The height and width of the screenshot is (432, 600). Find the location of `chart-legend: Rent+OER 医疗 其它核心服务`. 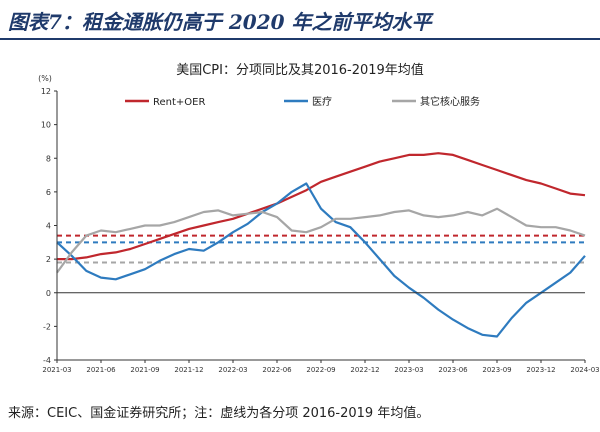

chart-legend: Rent+OER 医疗 其它核心服务 is located at coordinates (302, 101).